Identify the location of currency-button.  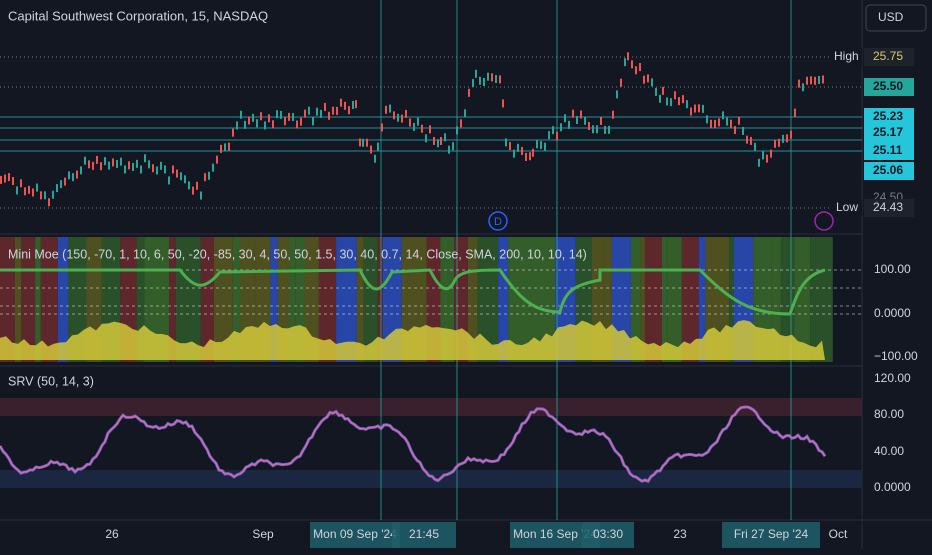
(896, 18).